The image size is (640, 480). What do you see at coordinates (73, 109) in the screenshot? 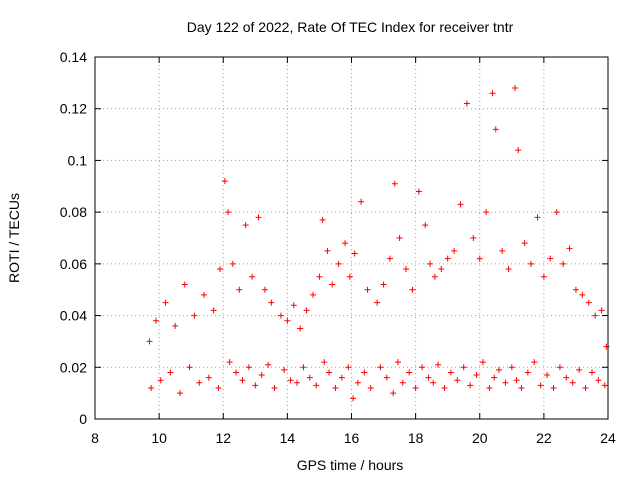
I see `y-tick-label: 0.12` at bounding box center [73, 109].